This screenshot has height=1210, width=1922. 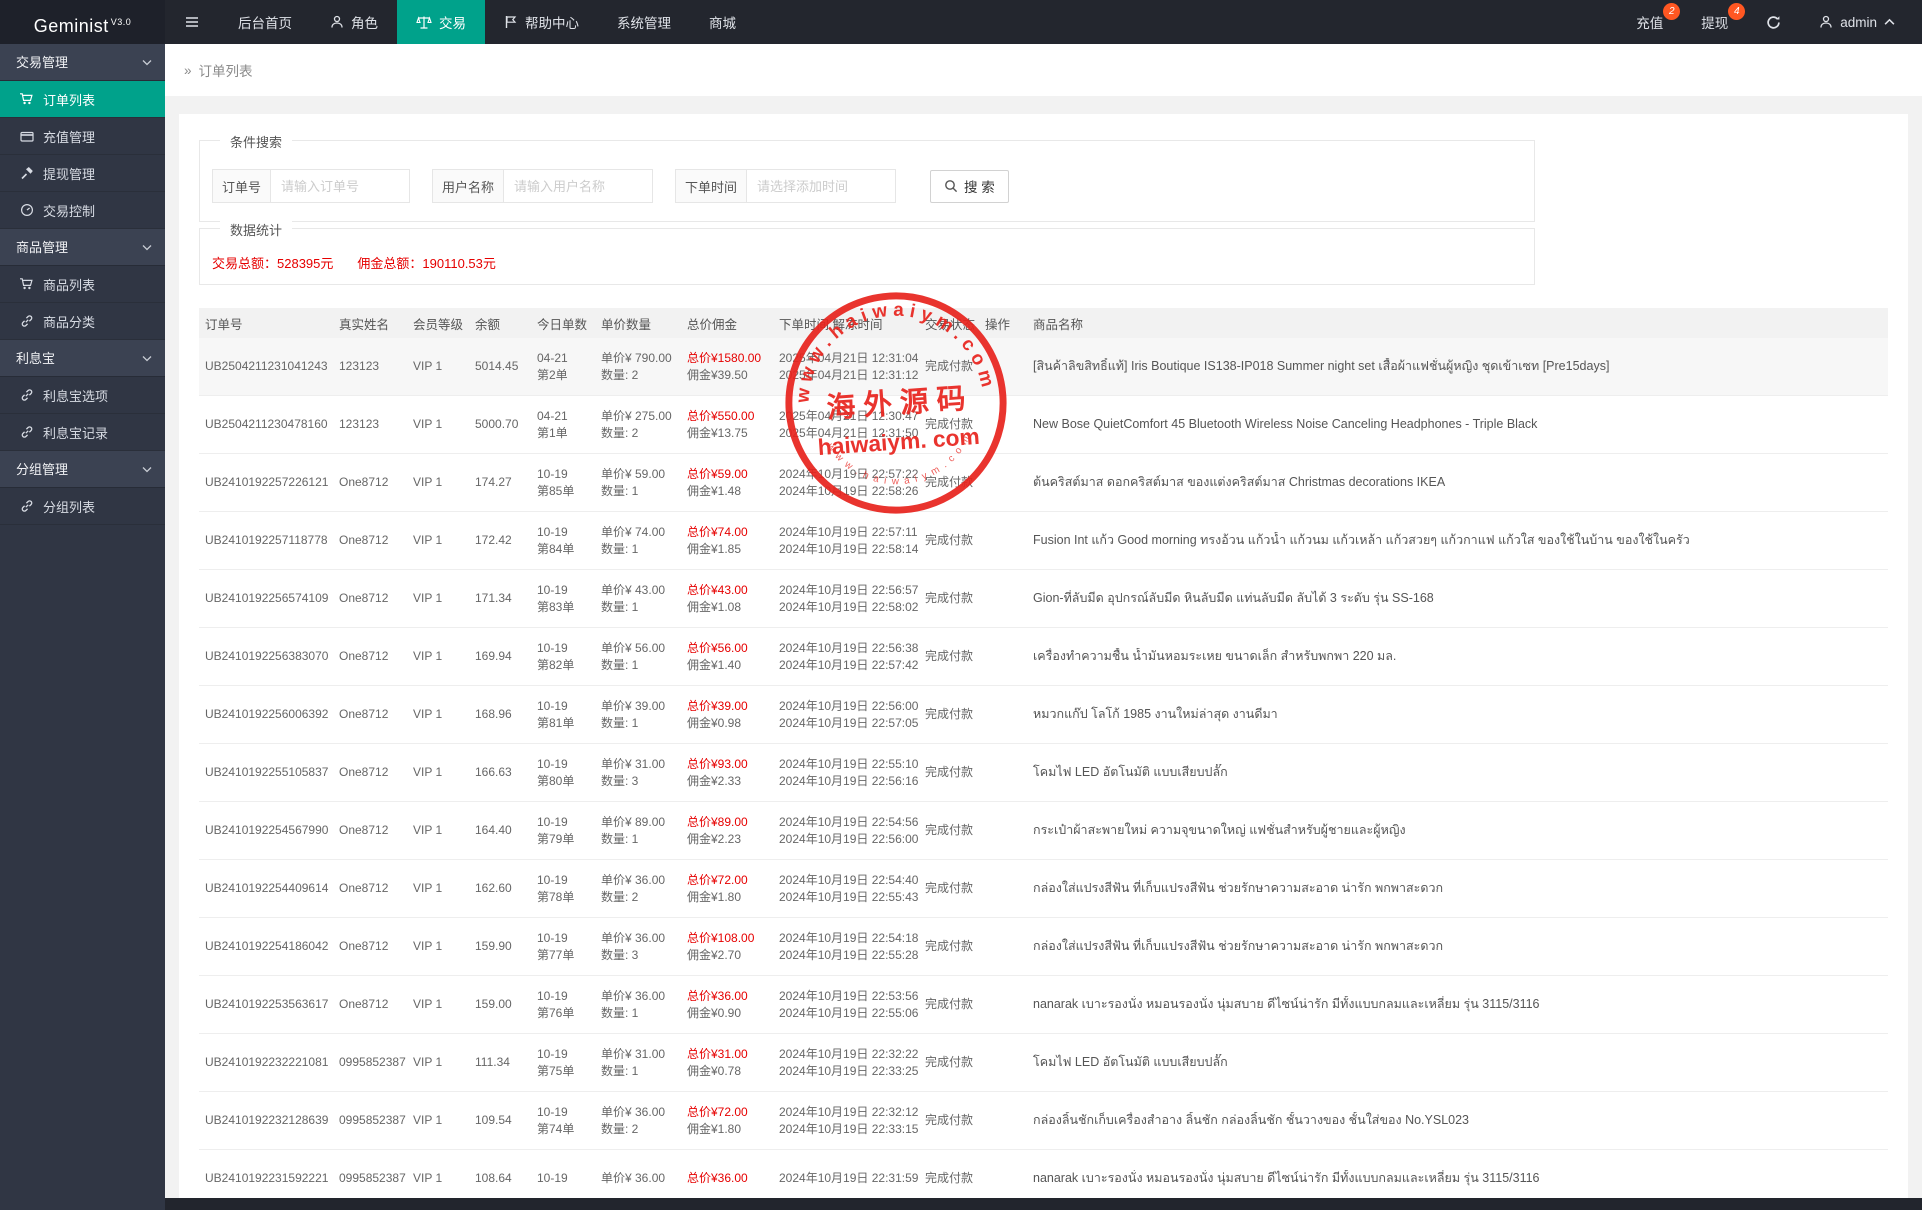 I want to click on sidebar-group-header: 商品管理, so click(x=82, y=247).